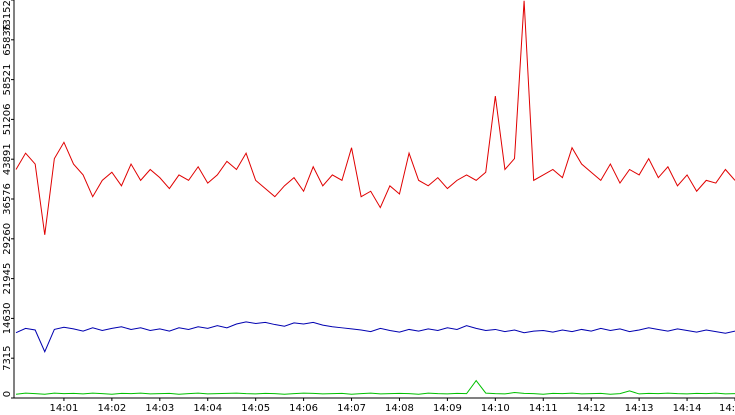  Describe the element at coordinates (399, 408) in the screenshot. I see `x-tick-label: 14:08` at that location.